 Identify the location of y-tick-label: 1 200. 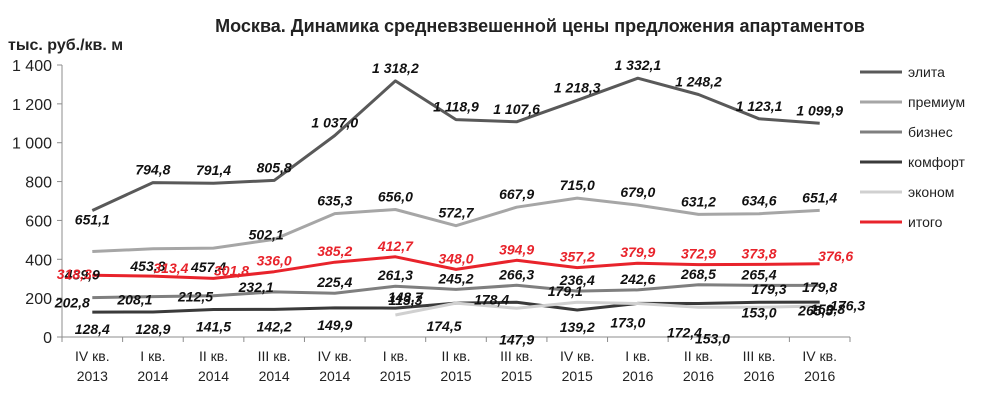
(32, 105).